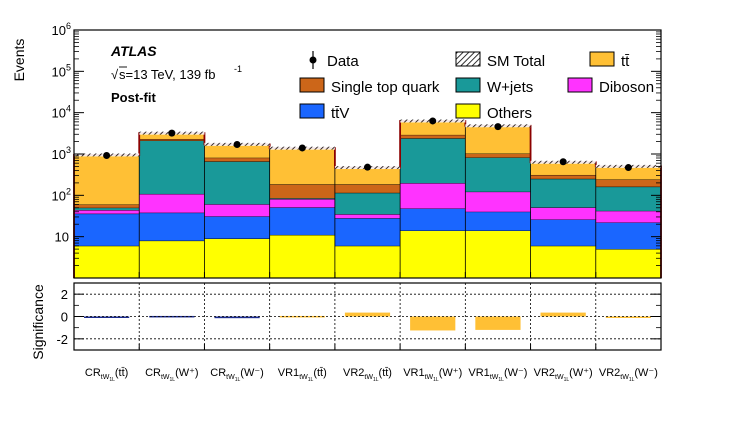 The image size is (747, 430). What do you see at coordinates (367, 144) in the screenshot?
I see `data-points-layer` at bounding box center [367, 144].